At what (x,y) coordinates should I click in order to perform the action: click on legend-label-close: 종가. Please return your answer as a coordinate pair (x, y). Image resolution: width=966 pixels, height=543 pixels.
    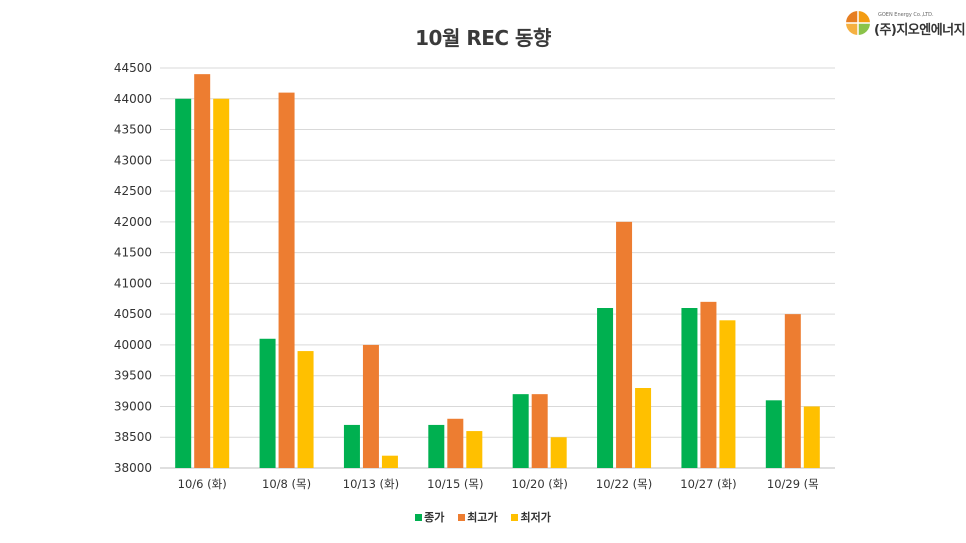
    Looking at the image, I should click on (434, 517).